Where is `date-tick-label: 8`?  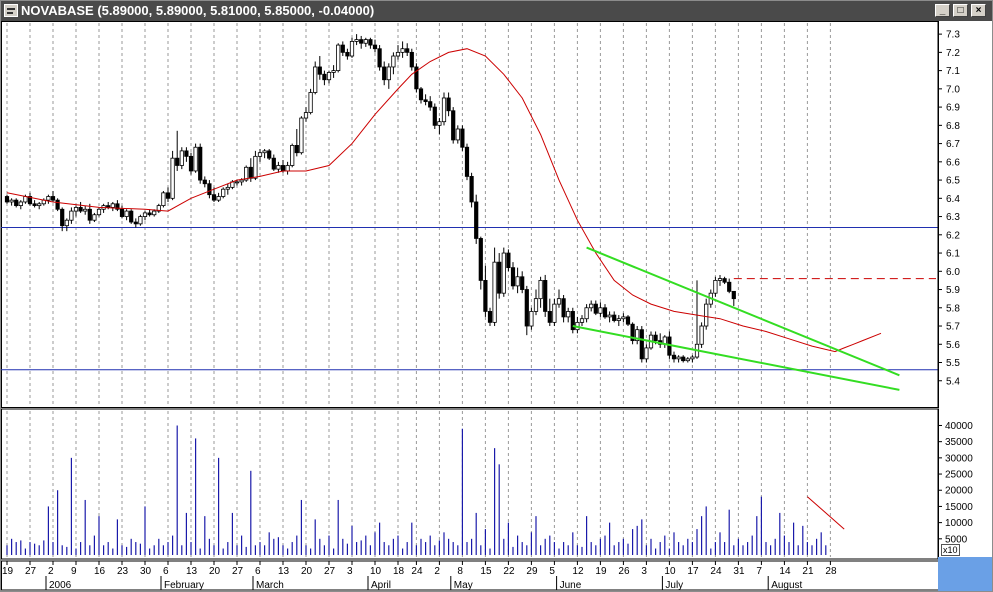
date-tick-label: 8 is located at coordinates (460, 571).